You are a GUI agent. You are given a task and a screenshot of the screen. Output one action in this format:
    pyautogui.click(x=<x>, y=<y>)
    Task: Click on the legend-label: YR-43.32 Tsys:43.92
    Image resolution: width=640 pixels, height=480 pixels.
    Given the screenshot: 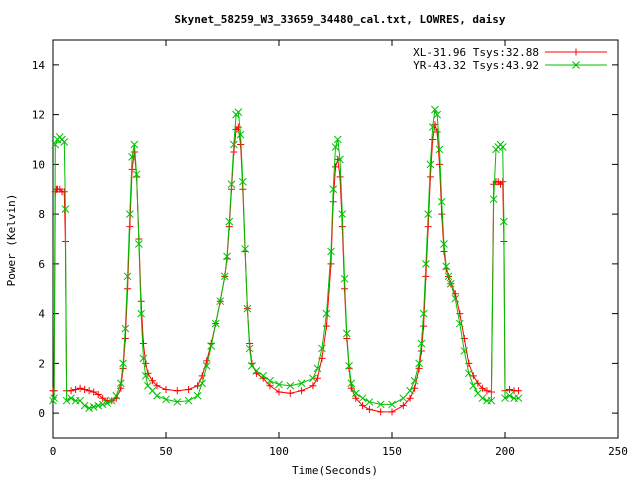 What is the action you would take?
    pyautogui.click(x=476, y=65)
    